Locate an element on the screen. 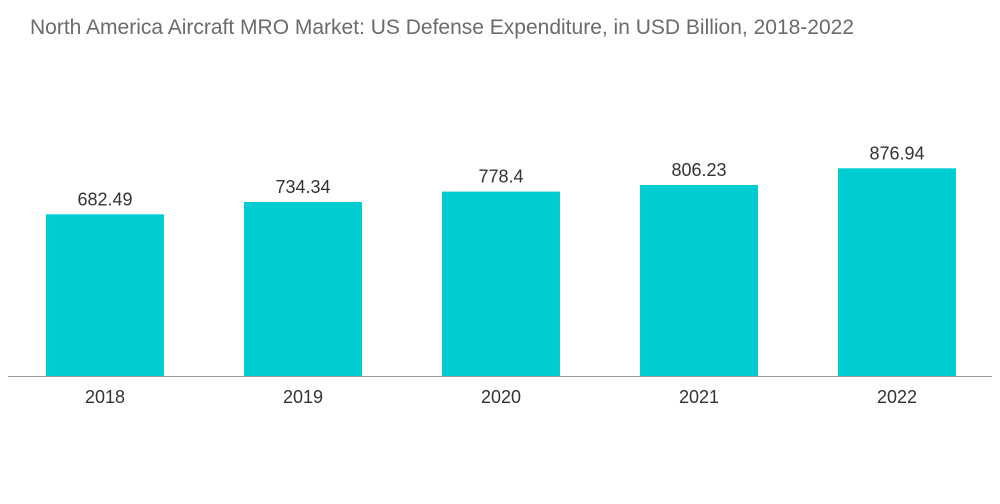 This screenshot has height=504, width=1000. bar-2019 is located at coordinates (303, 289).